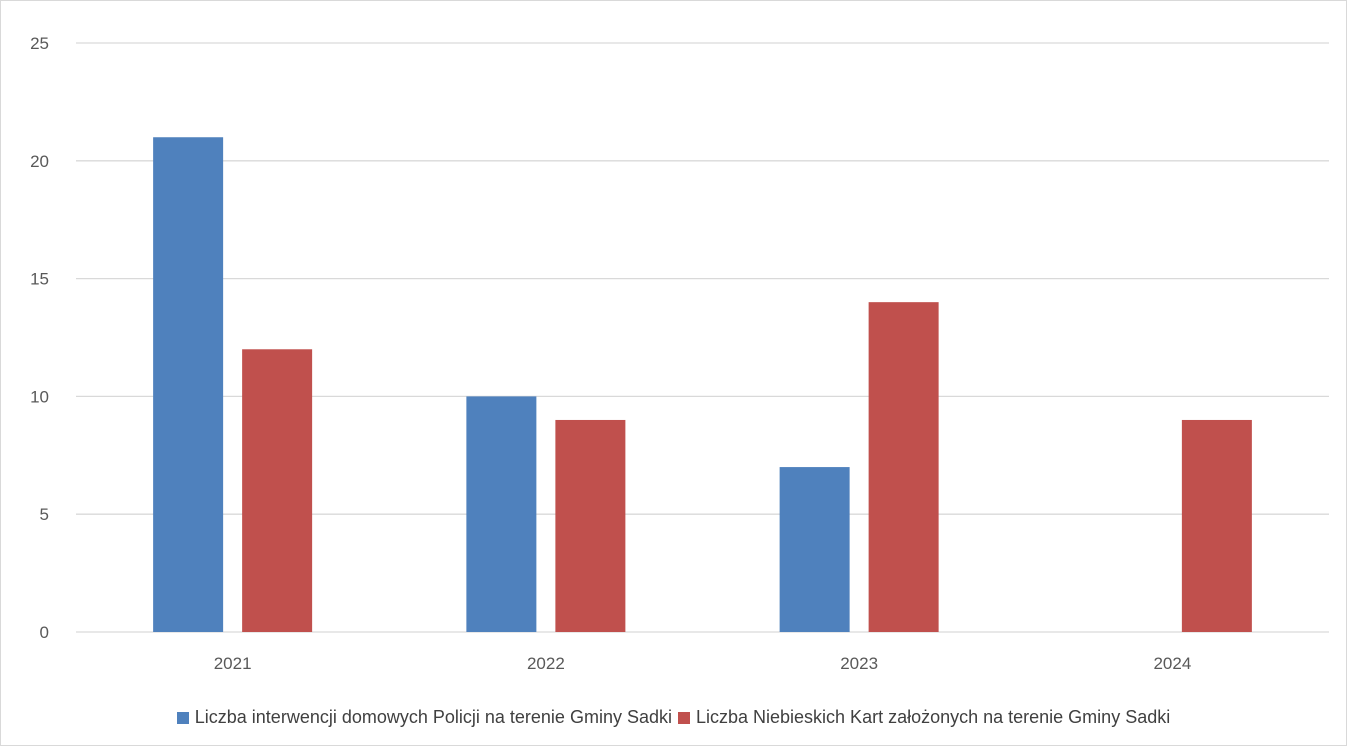  Describe the element at coordinates (703, 663) in the screenshot. I see `x-axis-ticks: 2021 2022 2023 2024` at that location.